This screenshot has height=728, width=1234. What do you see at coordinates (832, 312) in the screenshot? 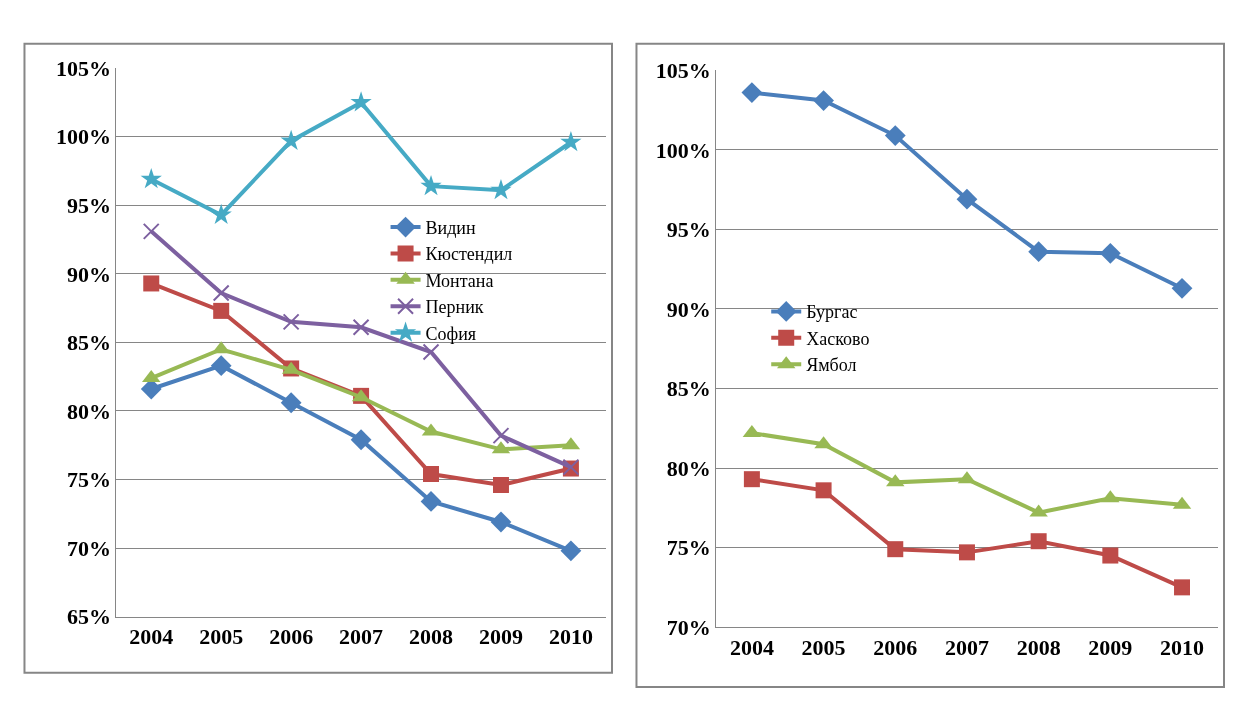
I see `legend-label: Бургас` at bounding box center [832, 312].